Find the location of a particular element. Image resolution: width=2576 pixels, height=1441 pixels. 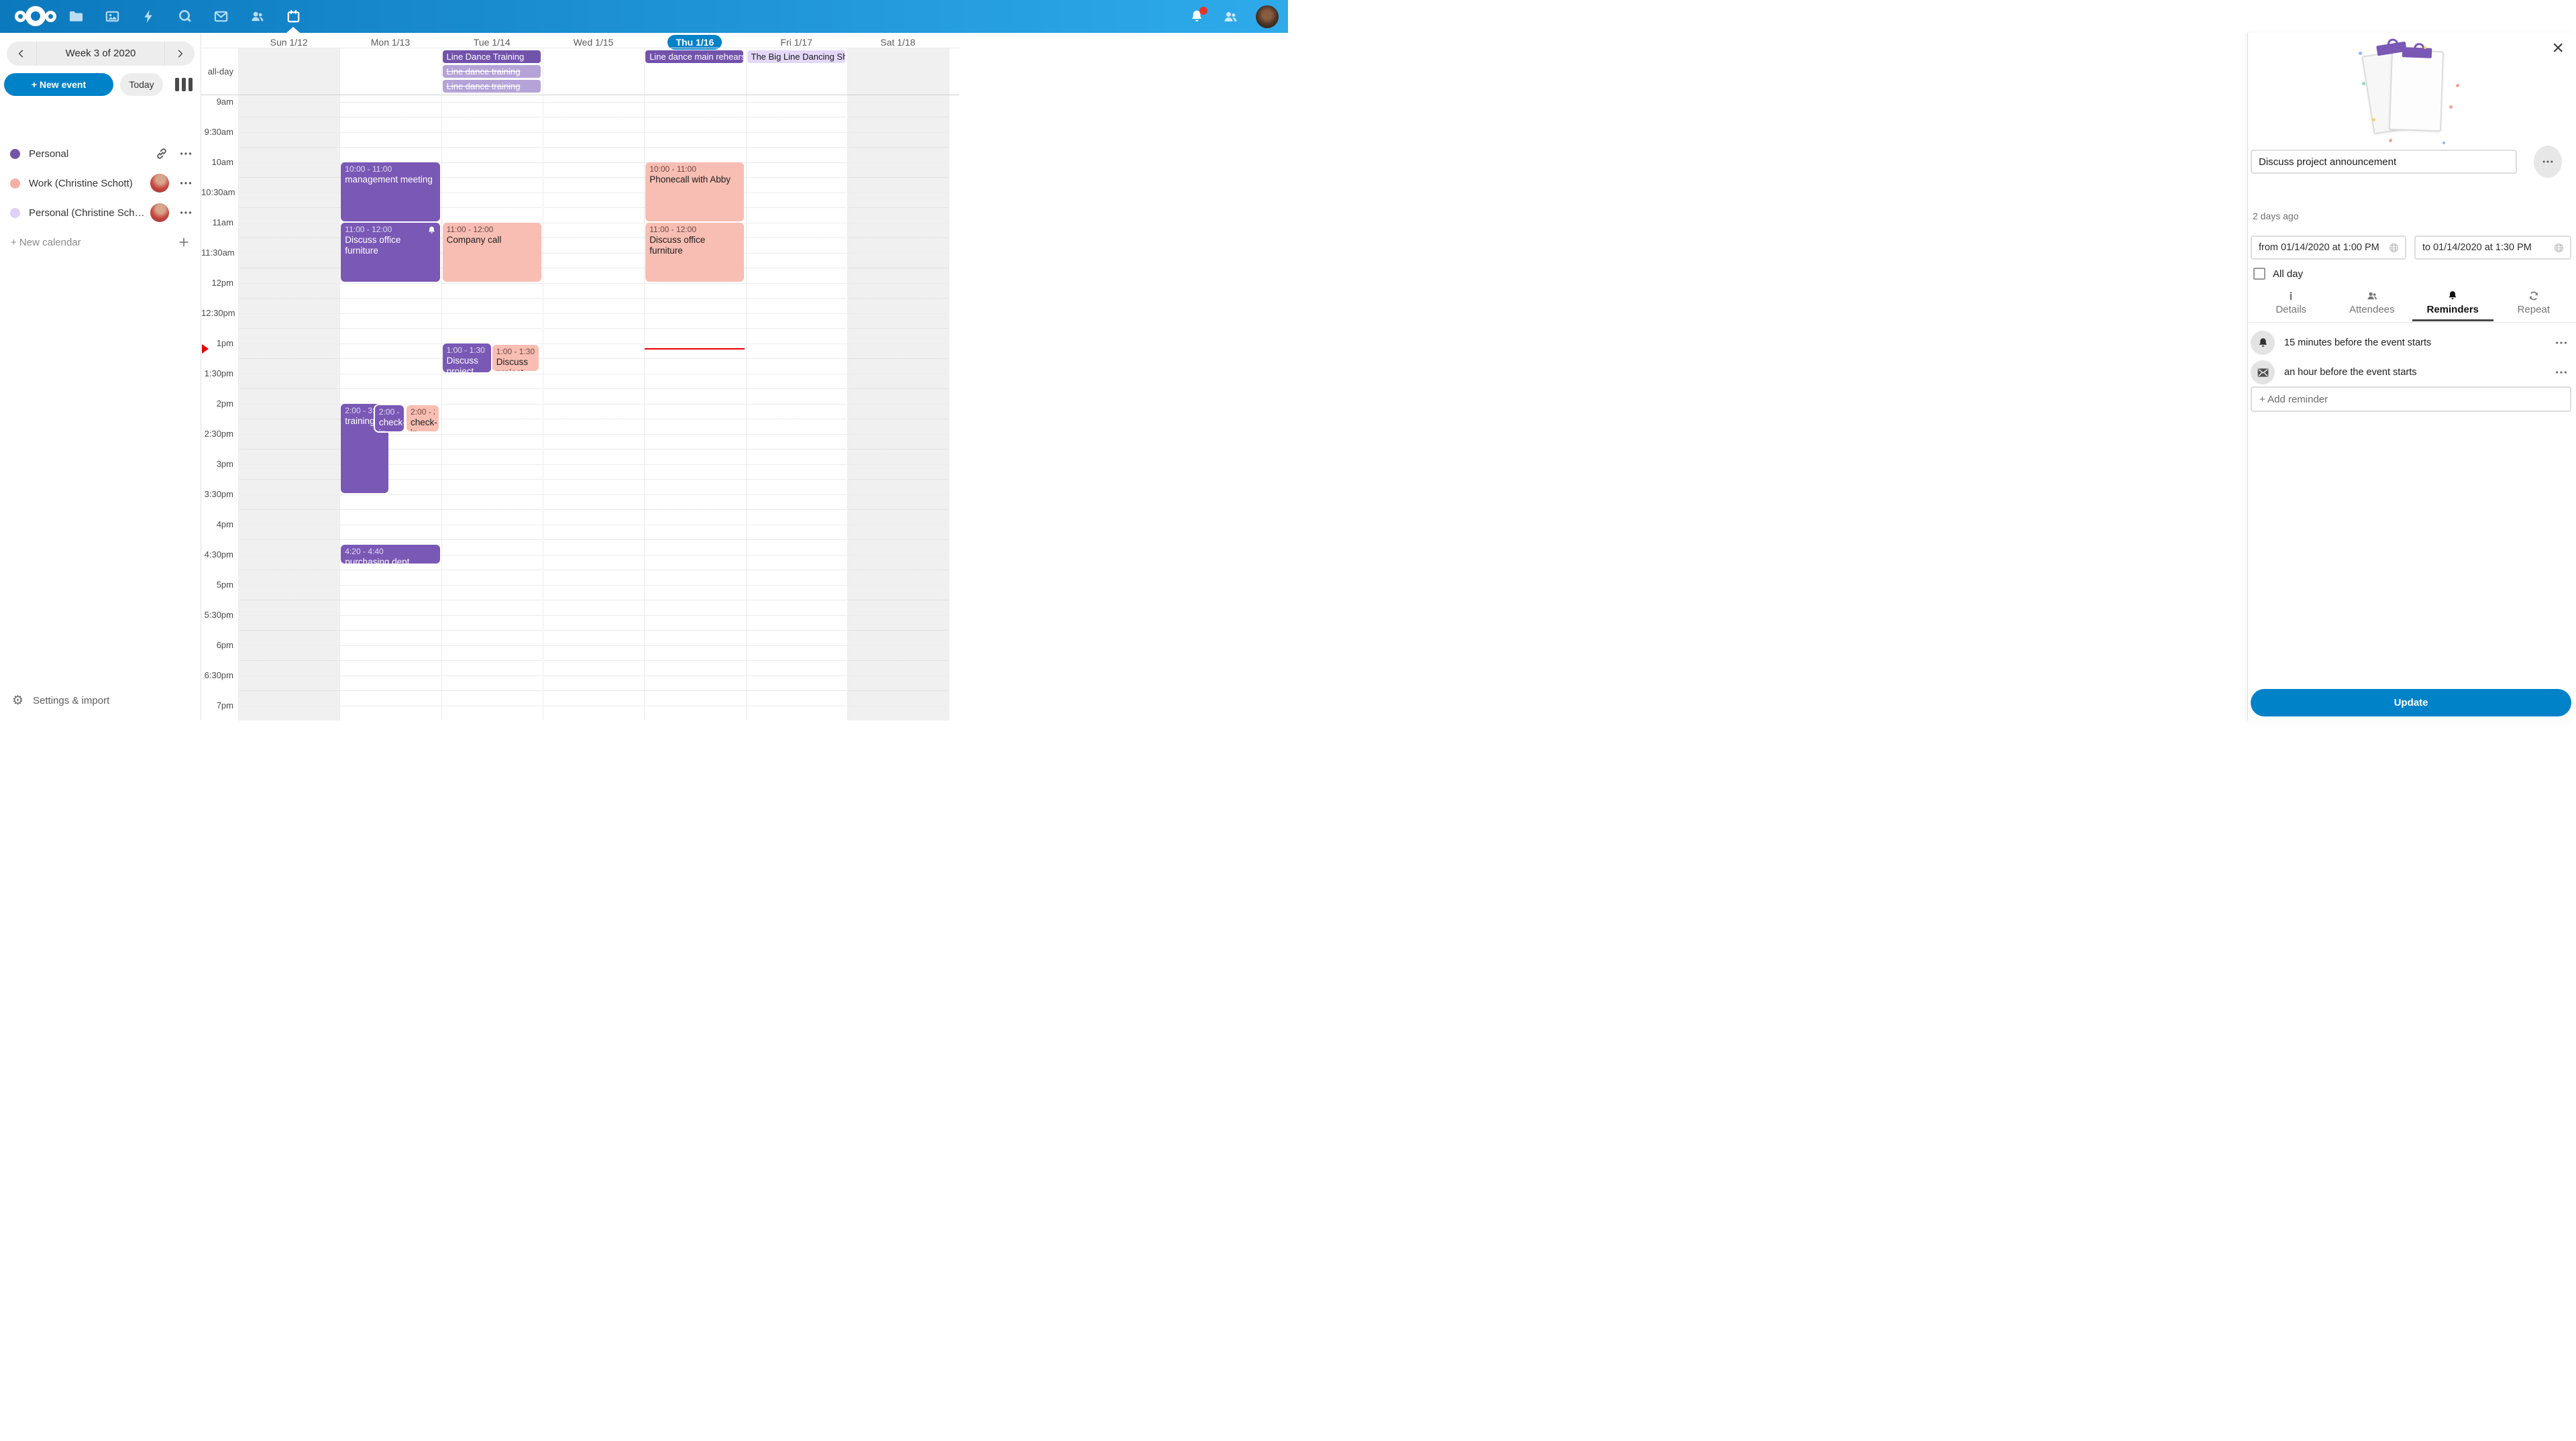

column-border is located at coordinates (340, 384).